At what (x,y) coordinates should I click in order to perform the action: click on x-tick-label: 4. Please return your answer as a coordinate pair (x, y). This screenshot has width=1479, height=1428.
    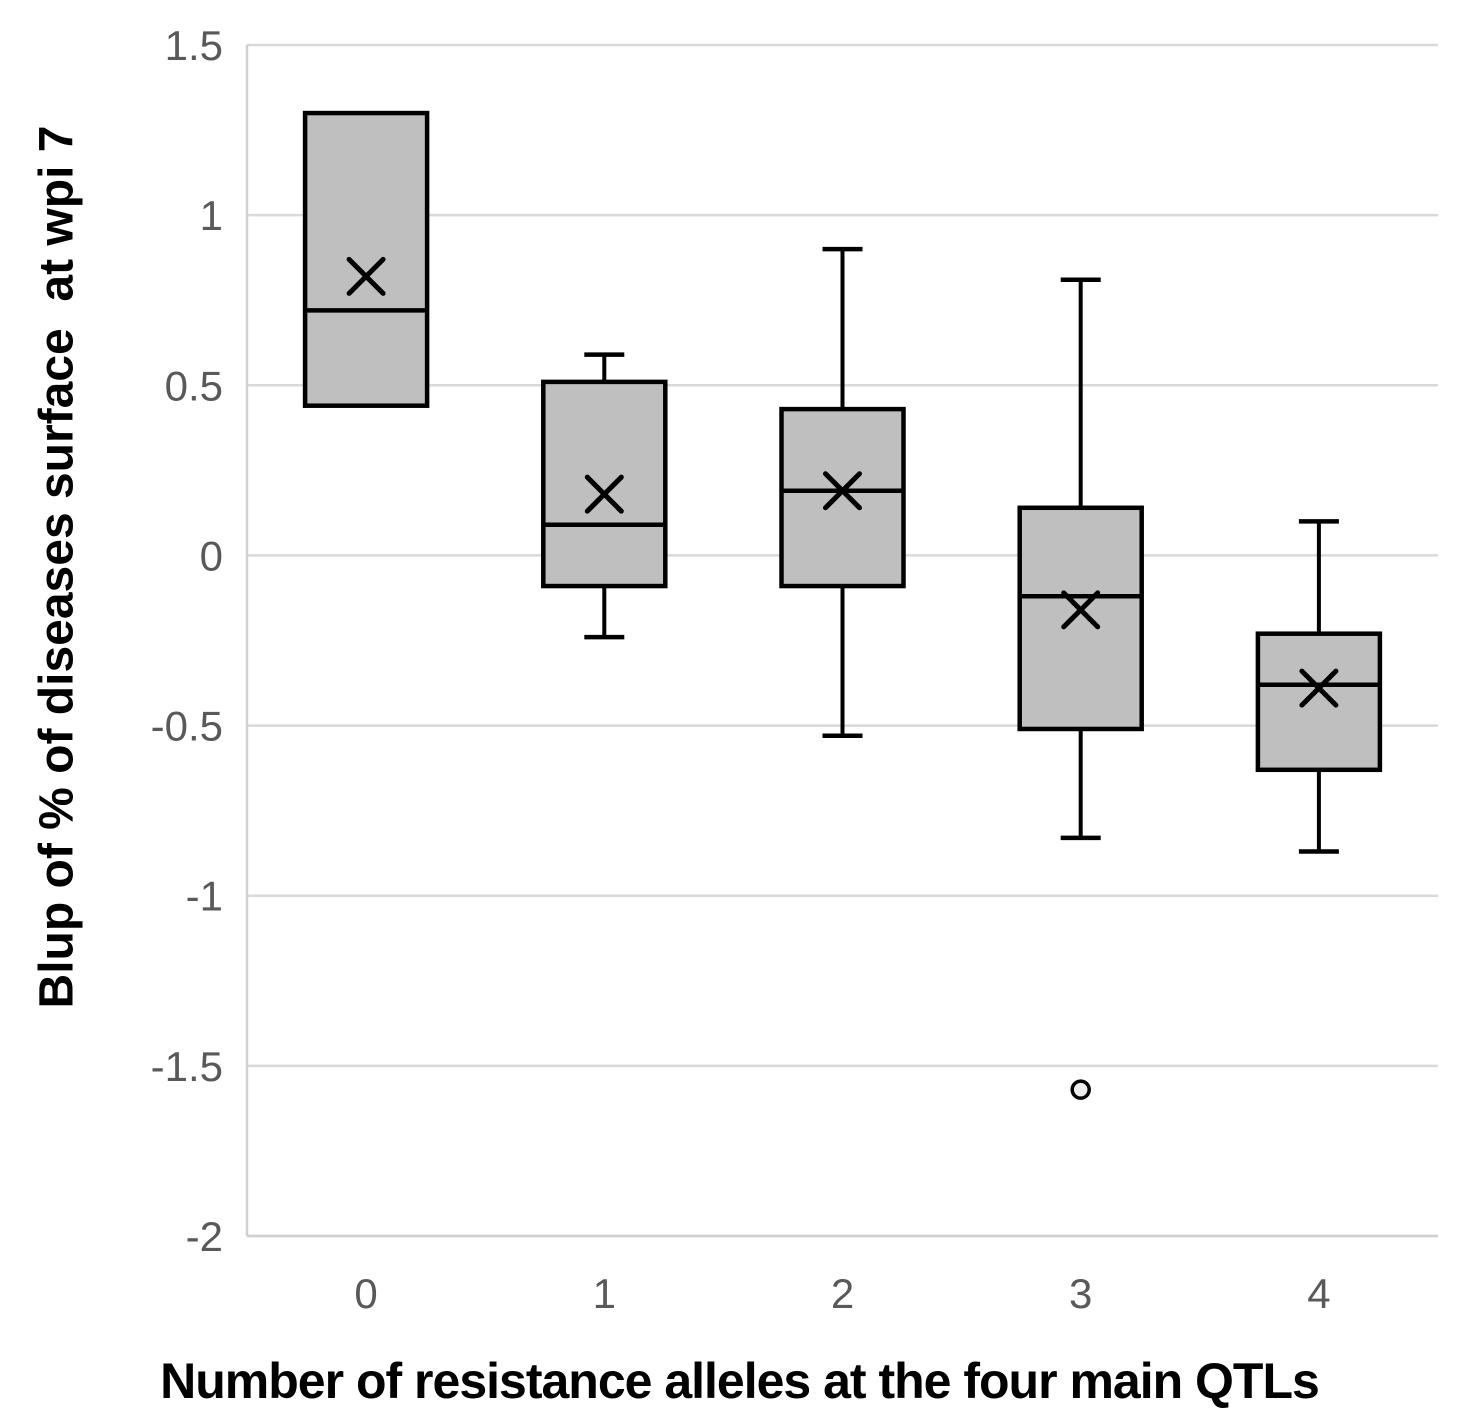
    Looking at the image, I should click on (1318, 1293).